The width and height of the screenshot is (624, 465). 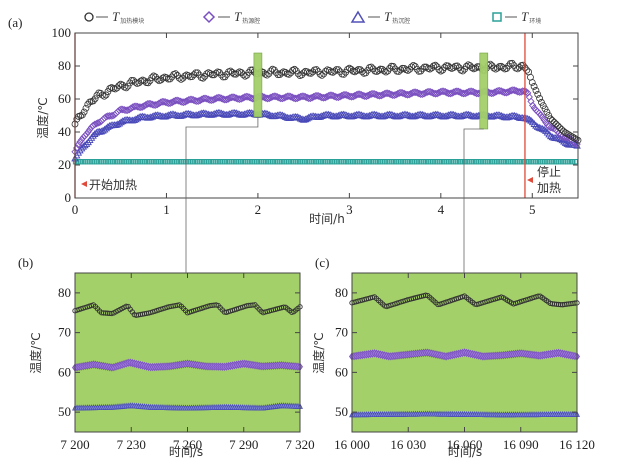 What do you see at coordinates (64, 164) in the screenshot?
I see `y-tick-label: 20` at bounding box center [64, 164].